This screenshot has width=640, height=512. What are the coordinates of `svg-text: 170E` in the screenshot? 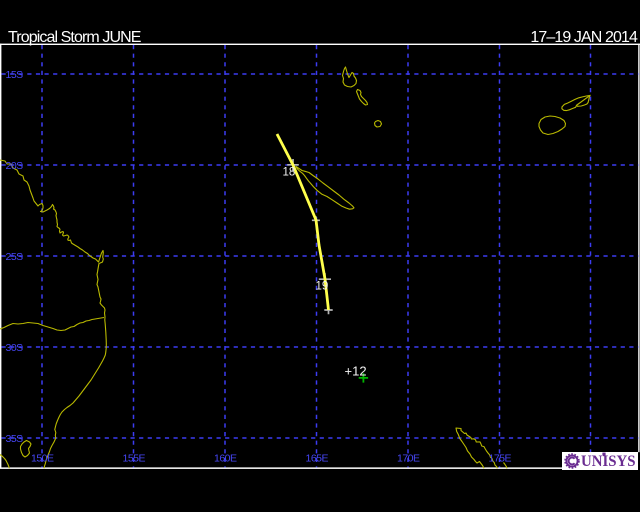 It's located at (408, 459).